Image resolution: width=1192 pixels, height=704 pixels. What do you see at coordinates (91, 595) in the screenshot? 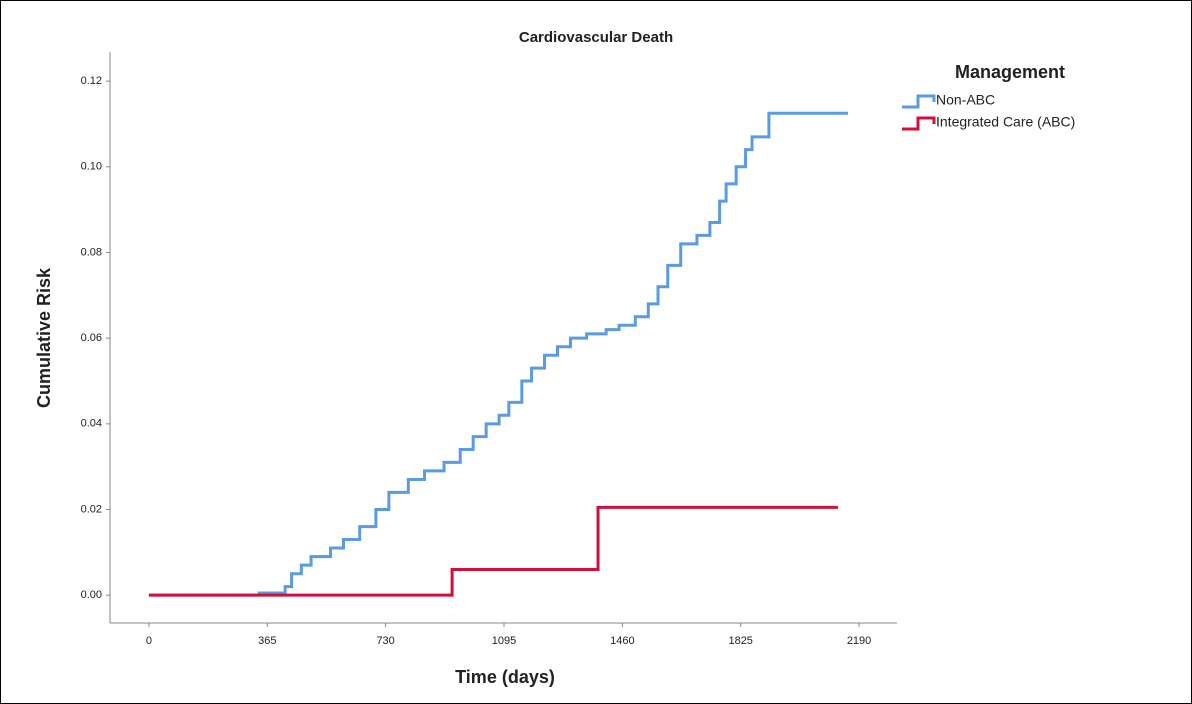
I see `y-tick-label: 0.00` at bounding box center [91, 595].